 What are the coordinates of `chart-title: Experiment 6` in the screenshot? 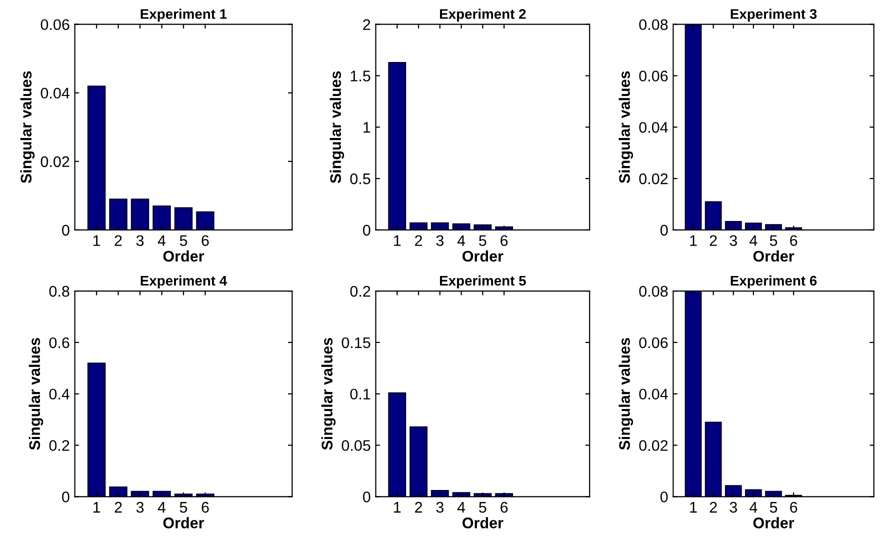 It's located at (773, 281).